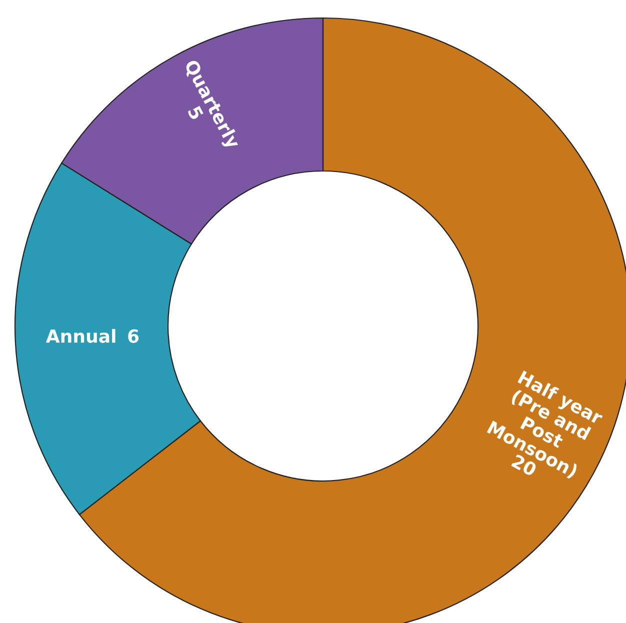 This screenshot has width=626, height=623. What do you see at coordinates (133, 336) in the screenshot?
I see `data-label: 6` at bounding box center [133, 336].